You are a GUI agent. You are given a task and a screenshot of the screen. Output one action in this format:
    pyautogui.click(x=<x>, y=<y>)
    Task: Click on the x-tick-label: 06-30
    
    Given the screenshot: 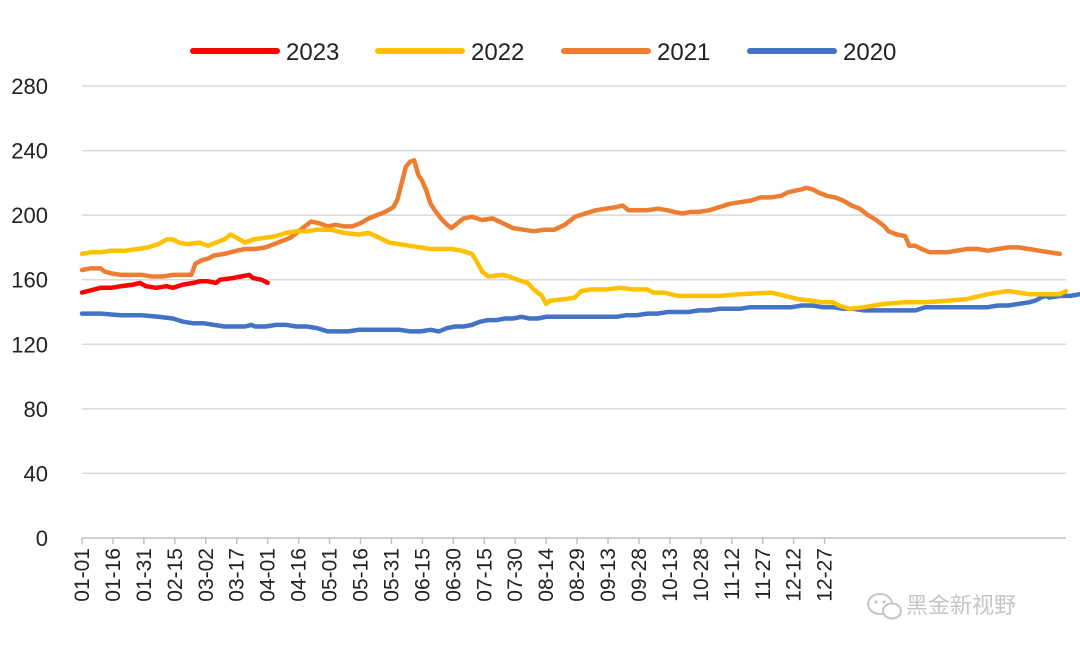 What is the action you would take?
    pyautogui.click(x=453, y=575)
    